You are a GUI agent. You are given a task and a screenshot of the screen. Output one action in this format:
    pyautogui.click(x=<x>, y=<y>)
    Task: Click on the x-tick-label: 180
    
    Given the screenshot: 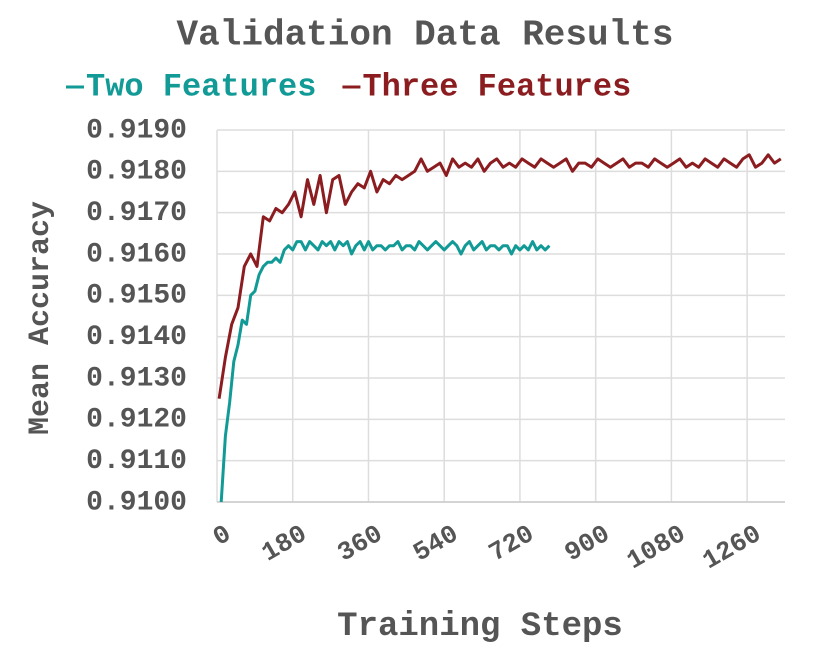 What is the action you would take?
    pyautogui.click(x=285, y=543)
    